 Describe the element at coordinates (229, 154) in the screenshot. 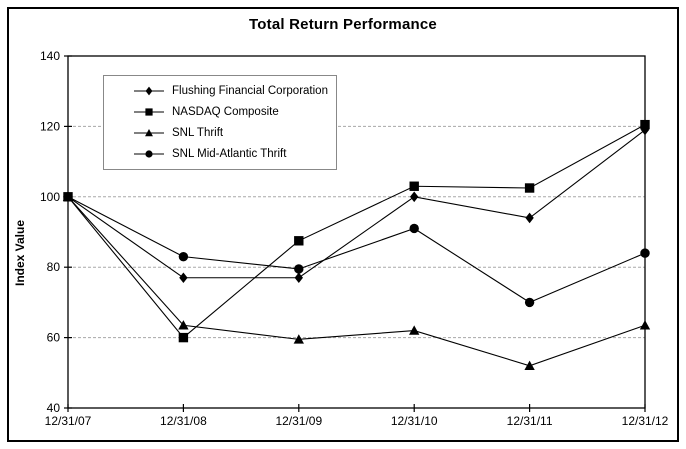

I see `legend-label: SNL Mid-Atlantic Thrift` at that location.